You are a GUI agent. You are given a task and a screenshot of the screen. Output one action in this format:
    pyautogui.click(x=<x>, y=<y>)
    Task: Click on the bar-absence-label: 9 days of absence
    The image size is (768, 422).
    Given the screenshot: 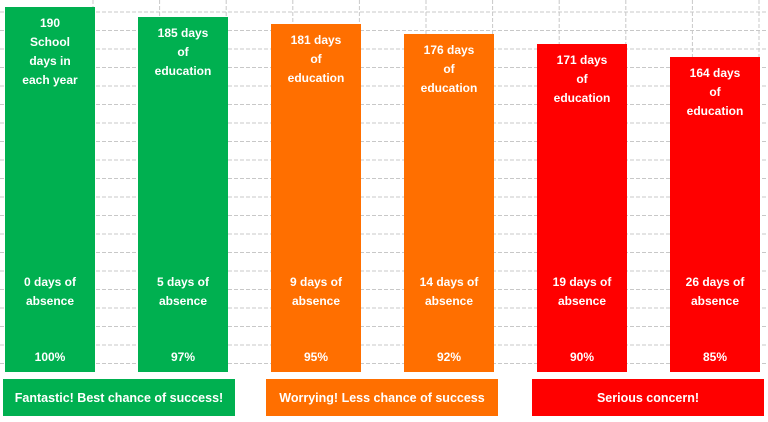 What is the action you would take?
    pyautogui.click(x=316, y=291)
    